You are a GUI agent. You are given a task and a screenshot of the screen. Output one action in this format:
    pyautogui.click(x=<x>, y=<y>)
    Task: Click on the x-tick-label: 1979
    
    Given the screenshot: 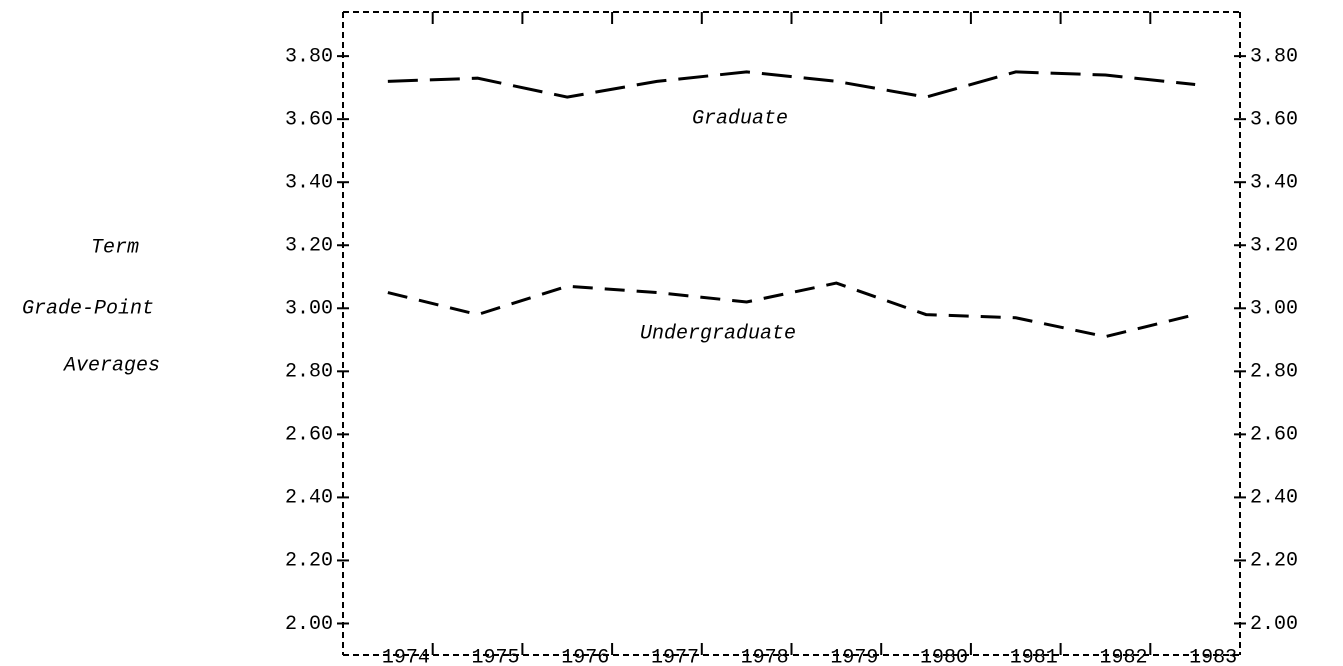 What is the action you would take?
    pyautogui.click(x=854, y=656)
    